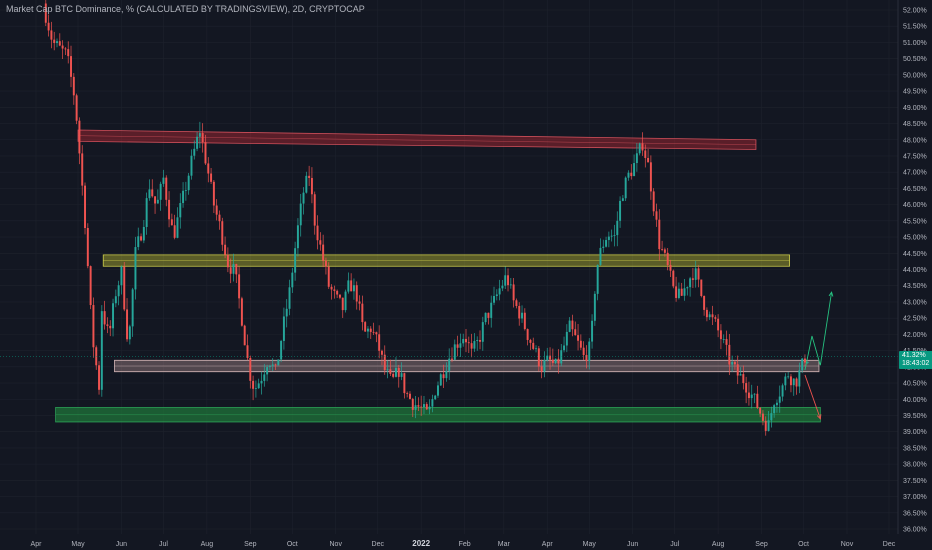 The width and height of the screenshot is (932, 550). I want to click on y-tick-label: 50.50%, so click(915, 59).